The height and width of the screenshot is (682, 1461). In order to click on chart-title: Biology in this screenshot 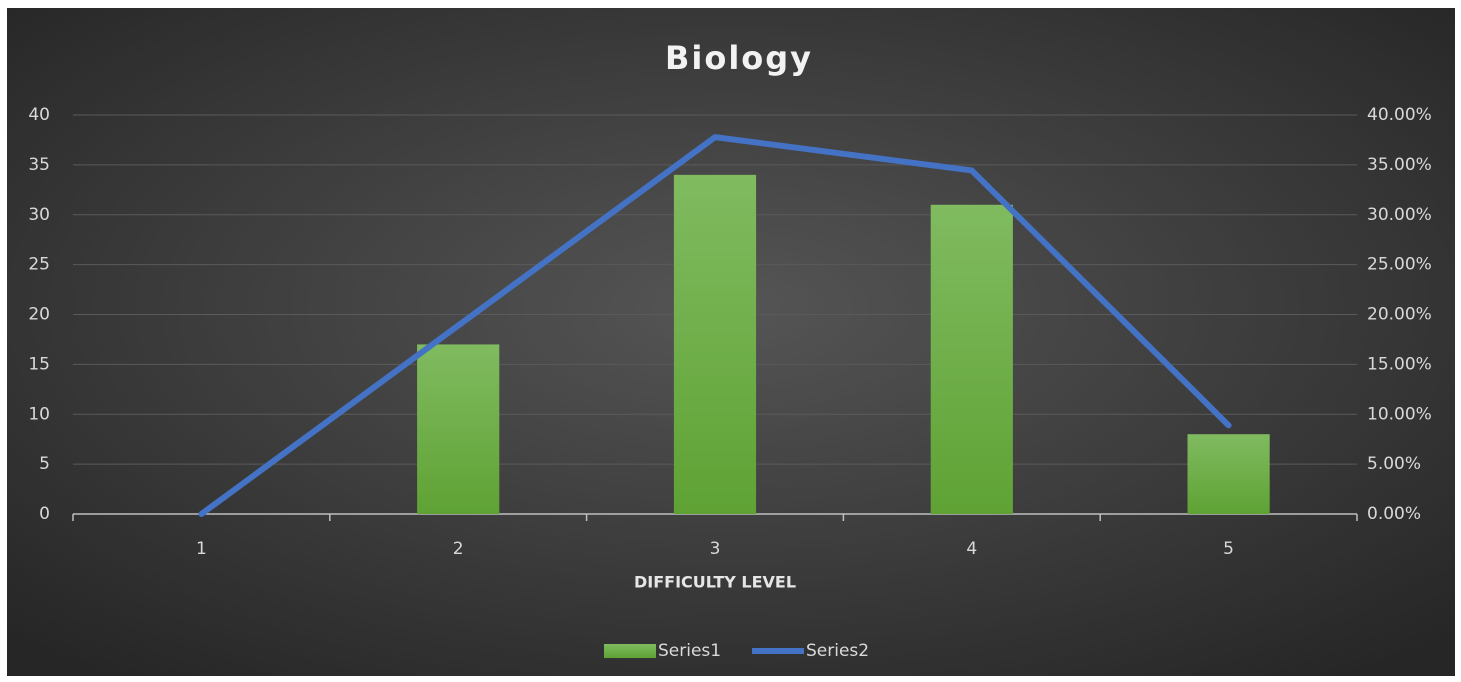, I will do `click(739, 58)`.